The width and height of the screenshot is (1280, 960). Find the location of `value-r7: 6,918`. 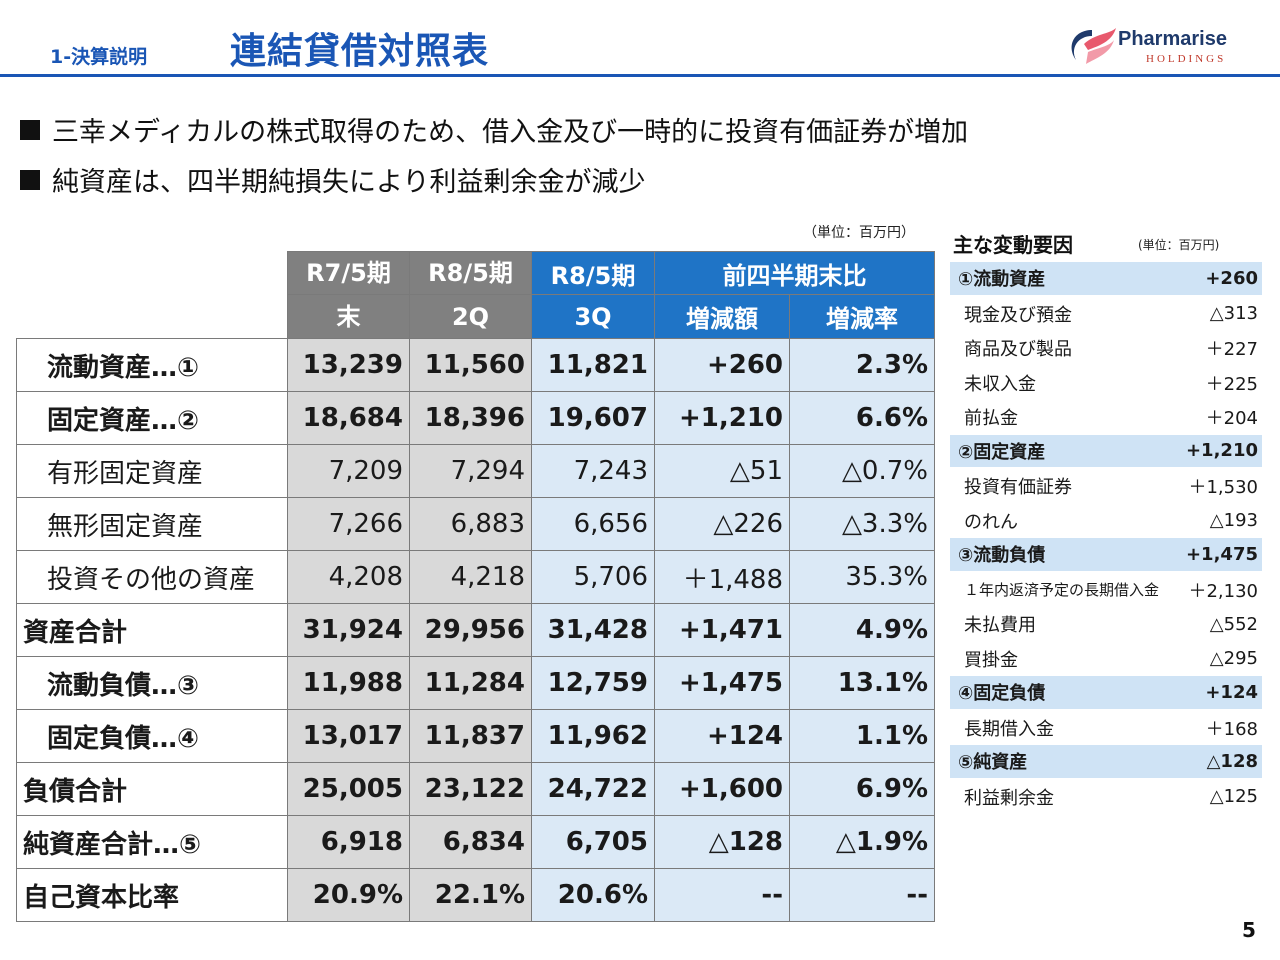

value-r7: 6,918 is located at coordinates (348, 842).